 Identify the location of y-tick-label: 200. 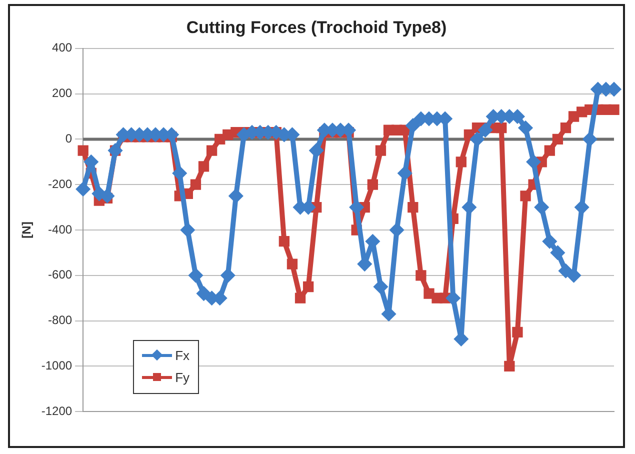
(62, 93).